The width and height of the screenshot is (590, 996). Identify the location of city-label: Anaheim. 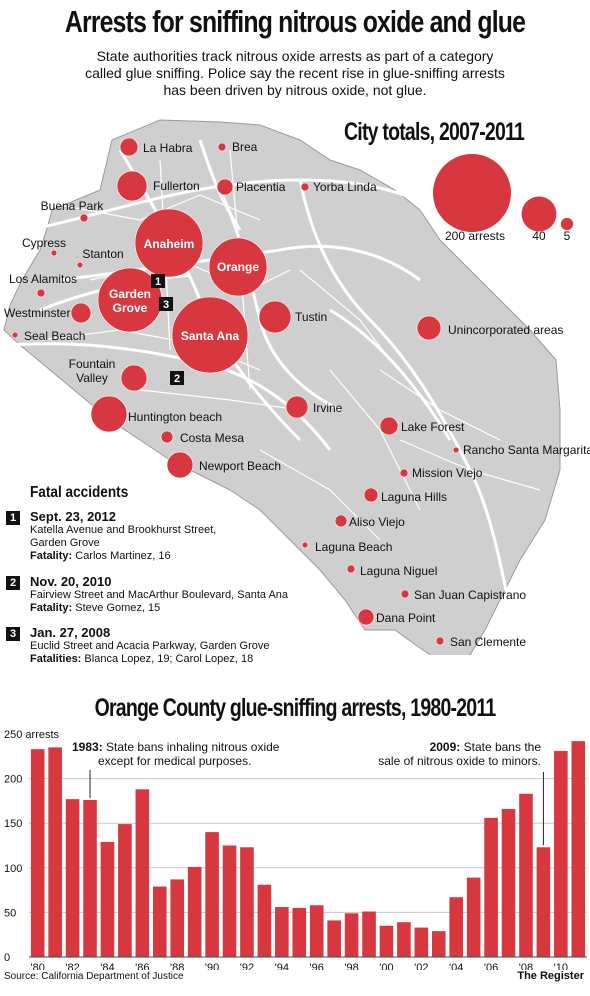
(169, 244).